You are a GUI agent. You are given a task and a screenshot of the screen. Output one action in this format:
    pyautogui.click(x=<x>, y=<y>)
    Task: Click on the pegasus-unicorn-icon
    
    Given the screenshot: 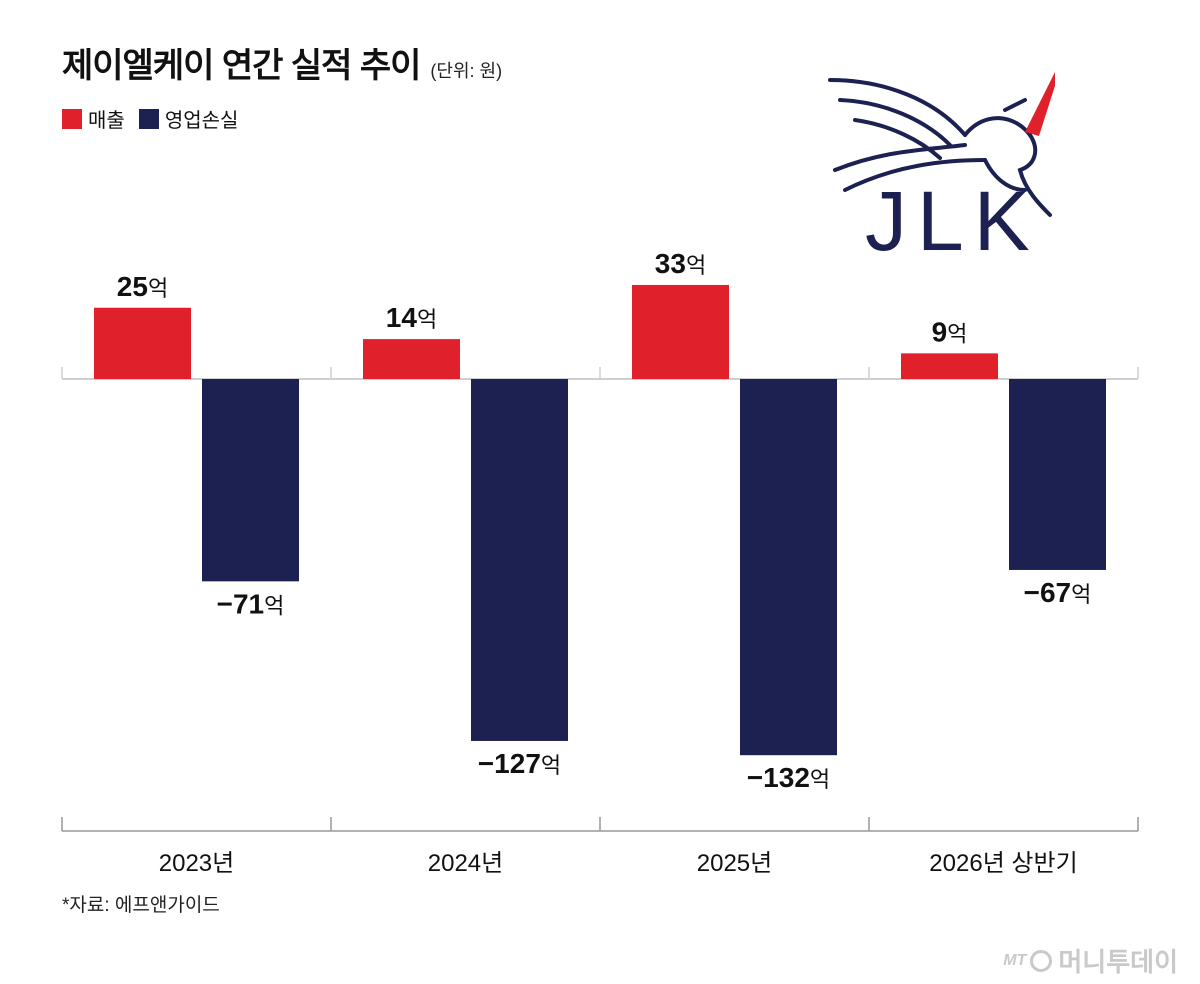 What is the action you would take?
    pyautogui.click(x=940, y=147)
    